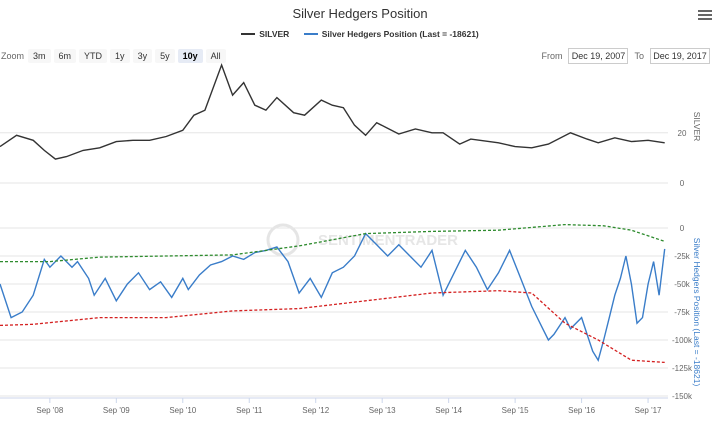  What do you see at coordinates (680, 56) in the screenshot?
I see `to-date-input: Dec 19, 2017` at bounding box center [680, 56].